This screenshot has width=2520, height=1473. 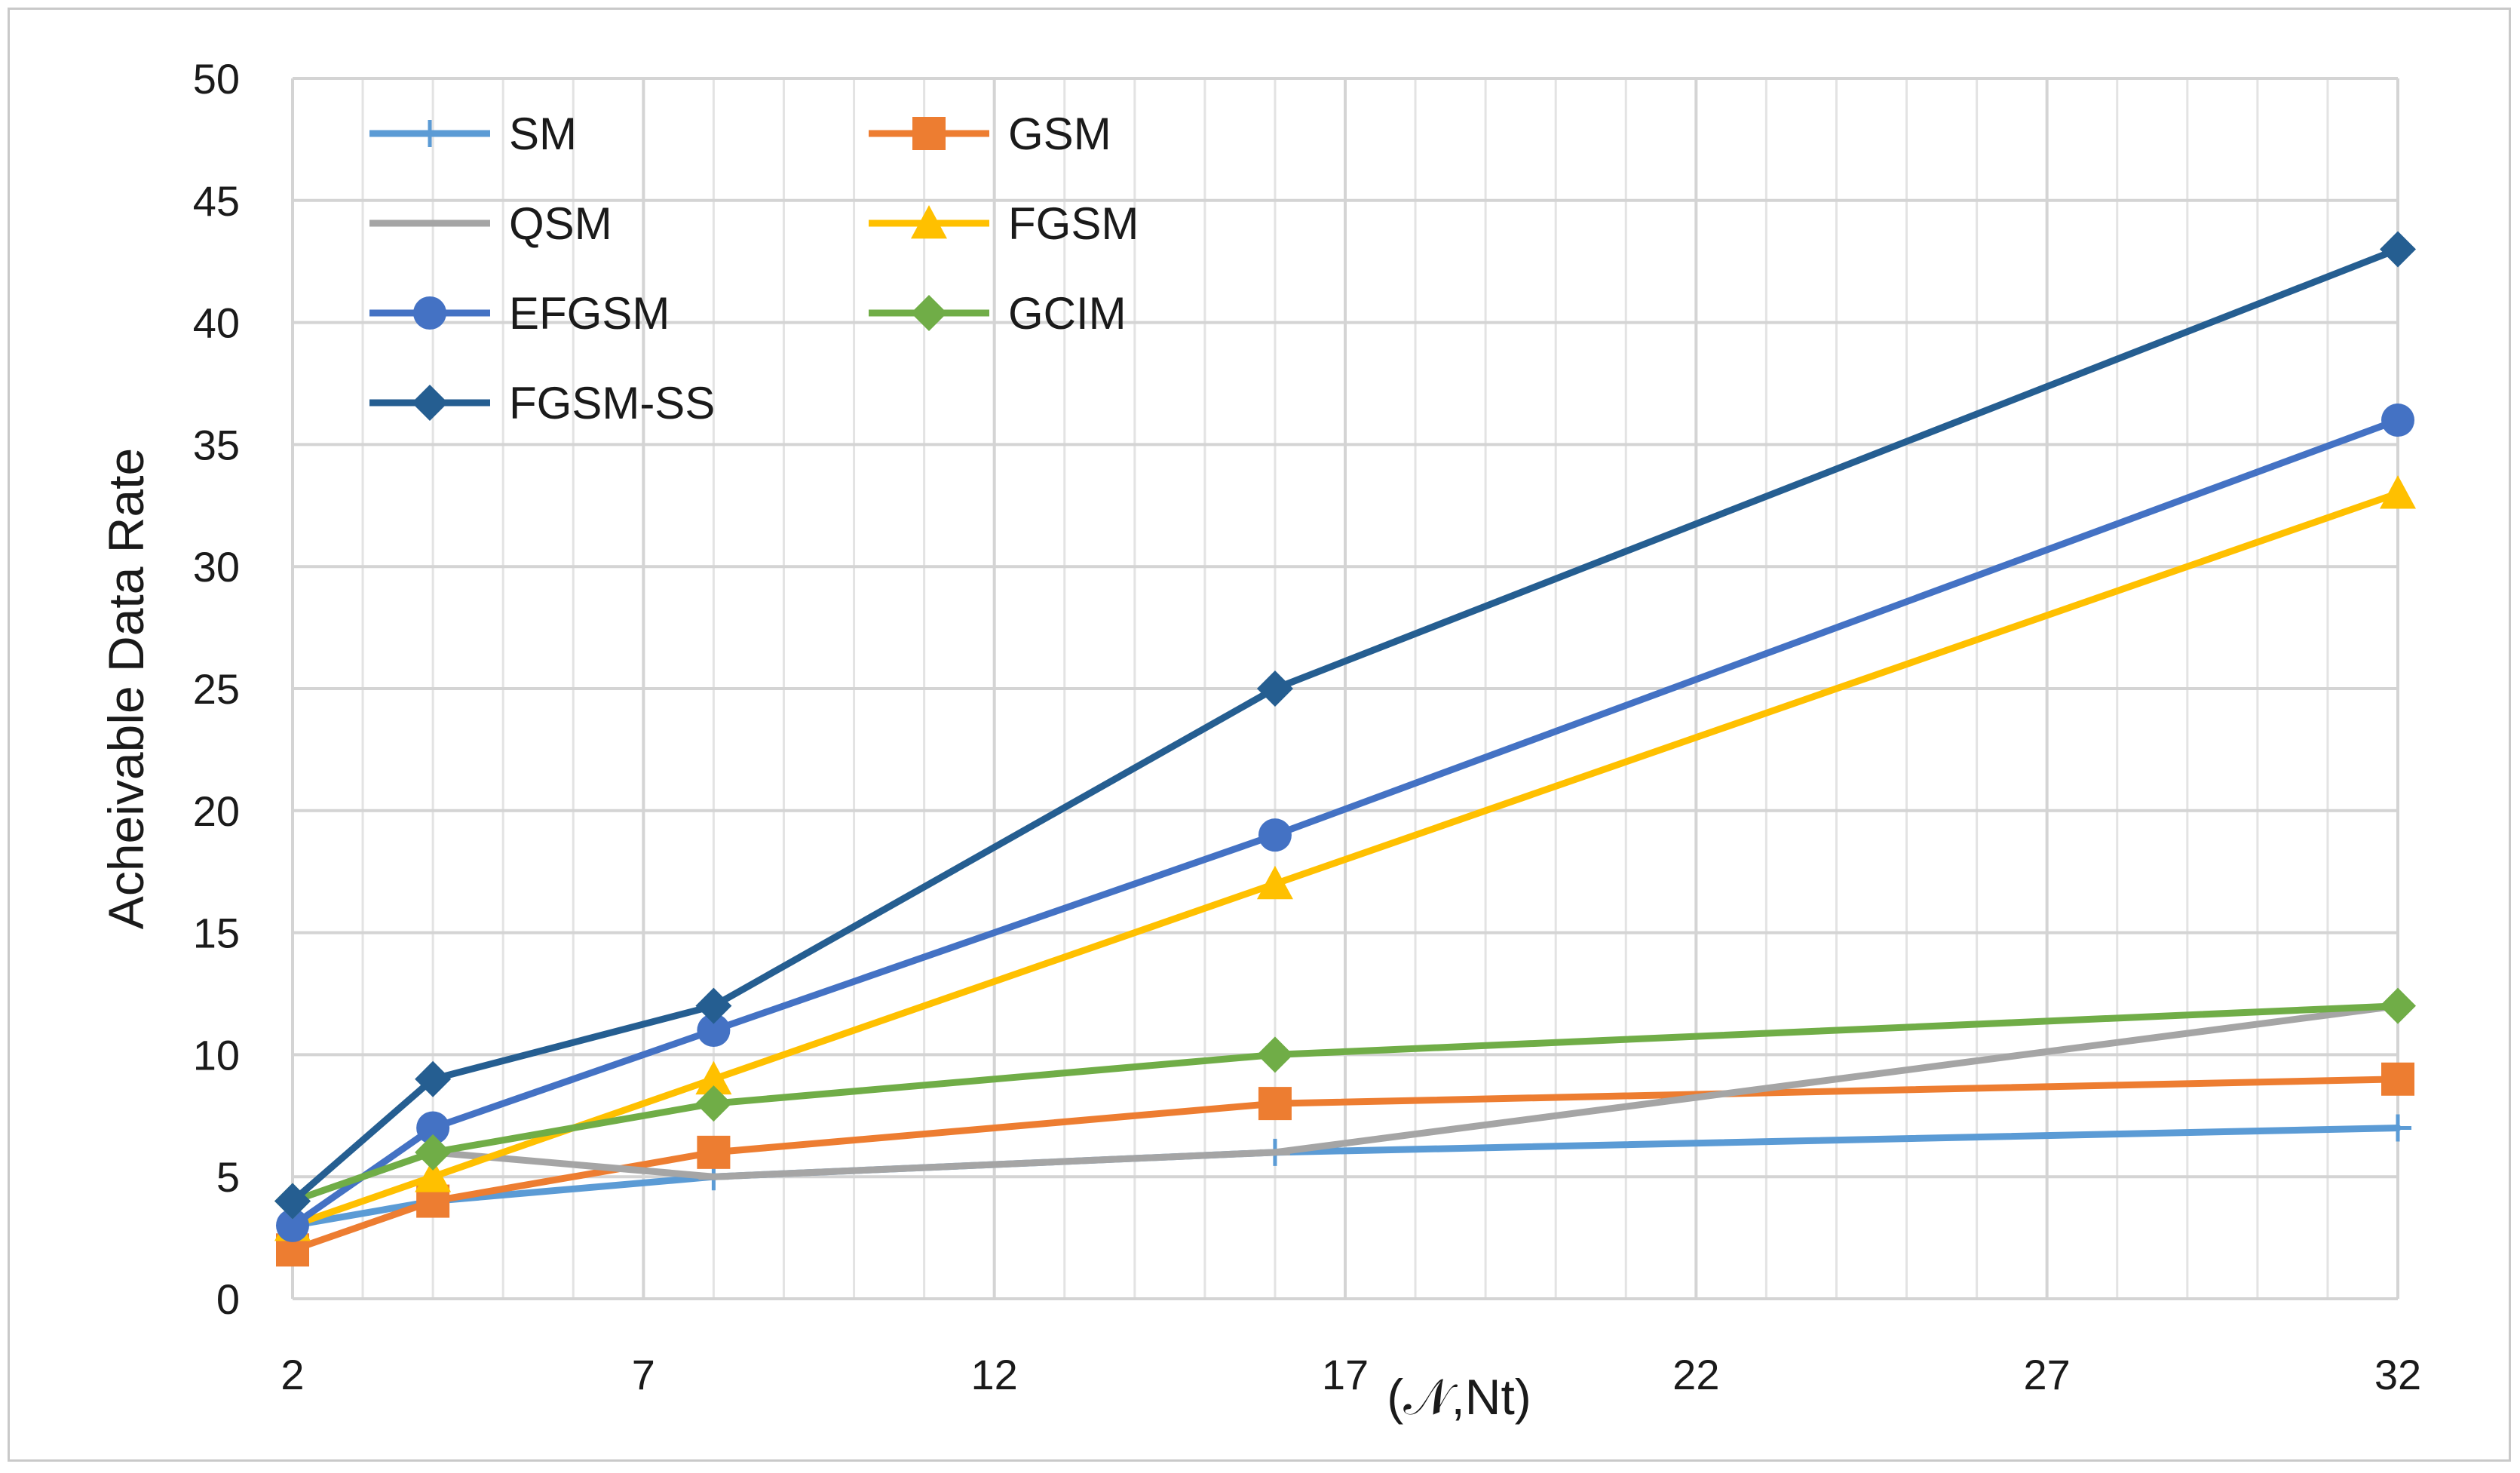 I want to click on legend-label: GCIM, so click(x=1067, y=313).